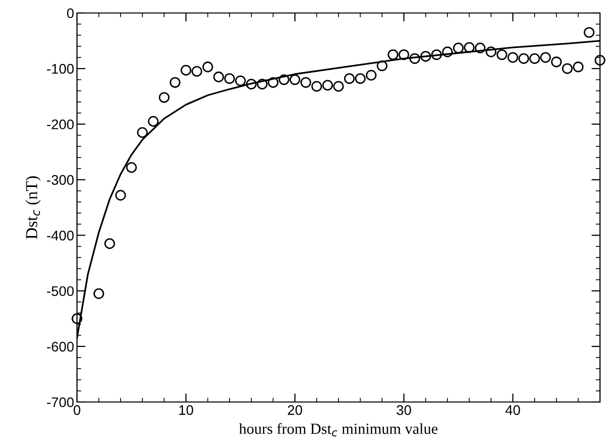 The width and height of the screenshot is (609, 443). I want to click on y-tick-label: -100, so click(60, 69).